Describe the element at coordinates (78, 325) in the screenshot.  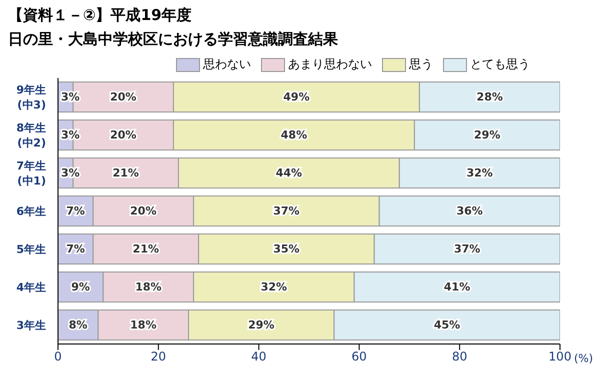
I see `data-label: 8%` at that location.